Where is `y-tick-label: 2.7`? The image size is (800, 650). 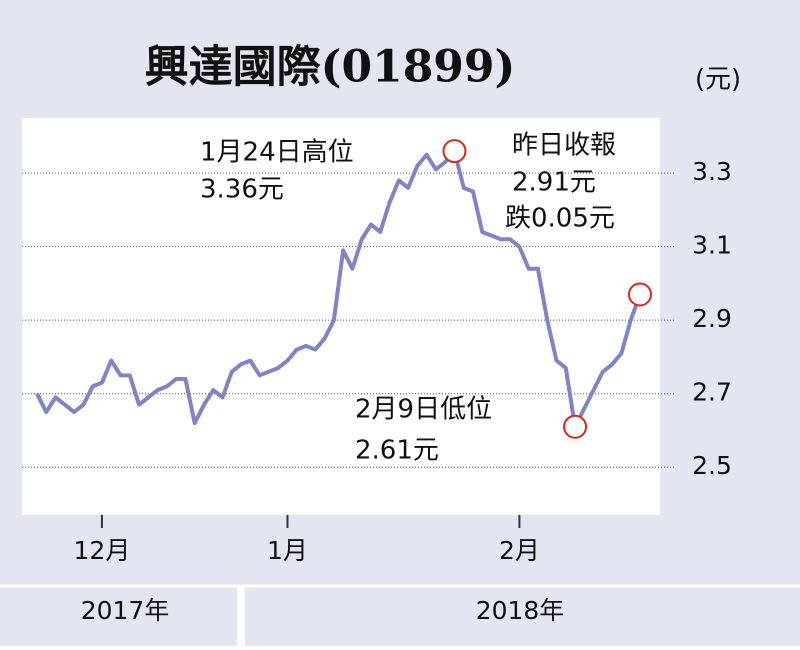
y-tick-label: 2.7 is located at coordinates (712, 392).